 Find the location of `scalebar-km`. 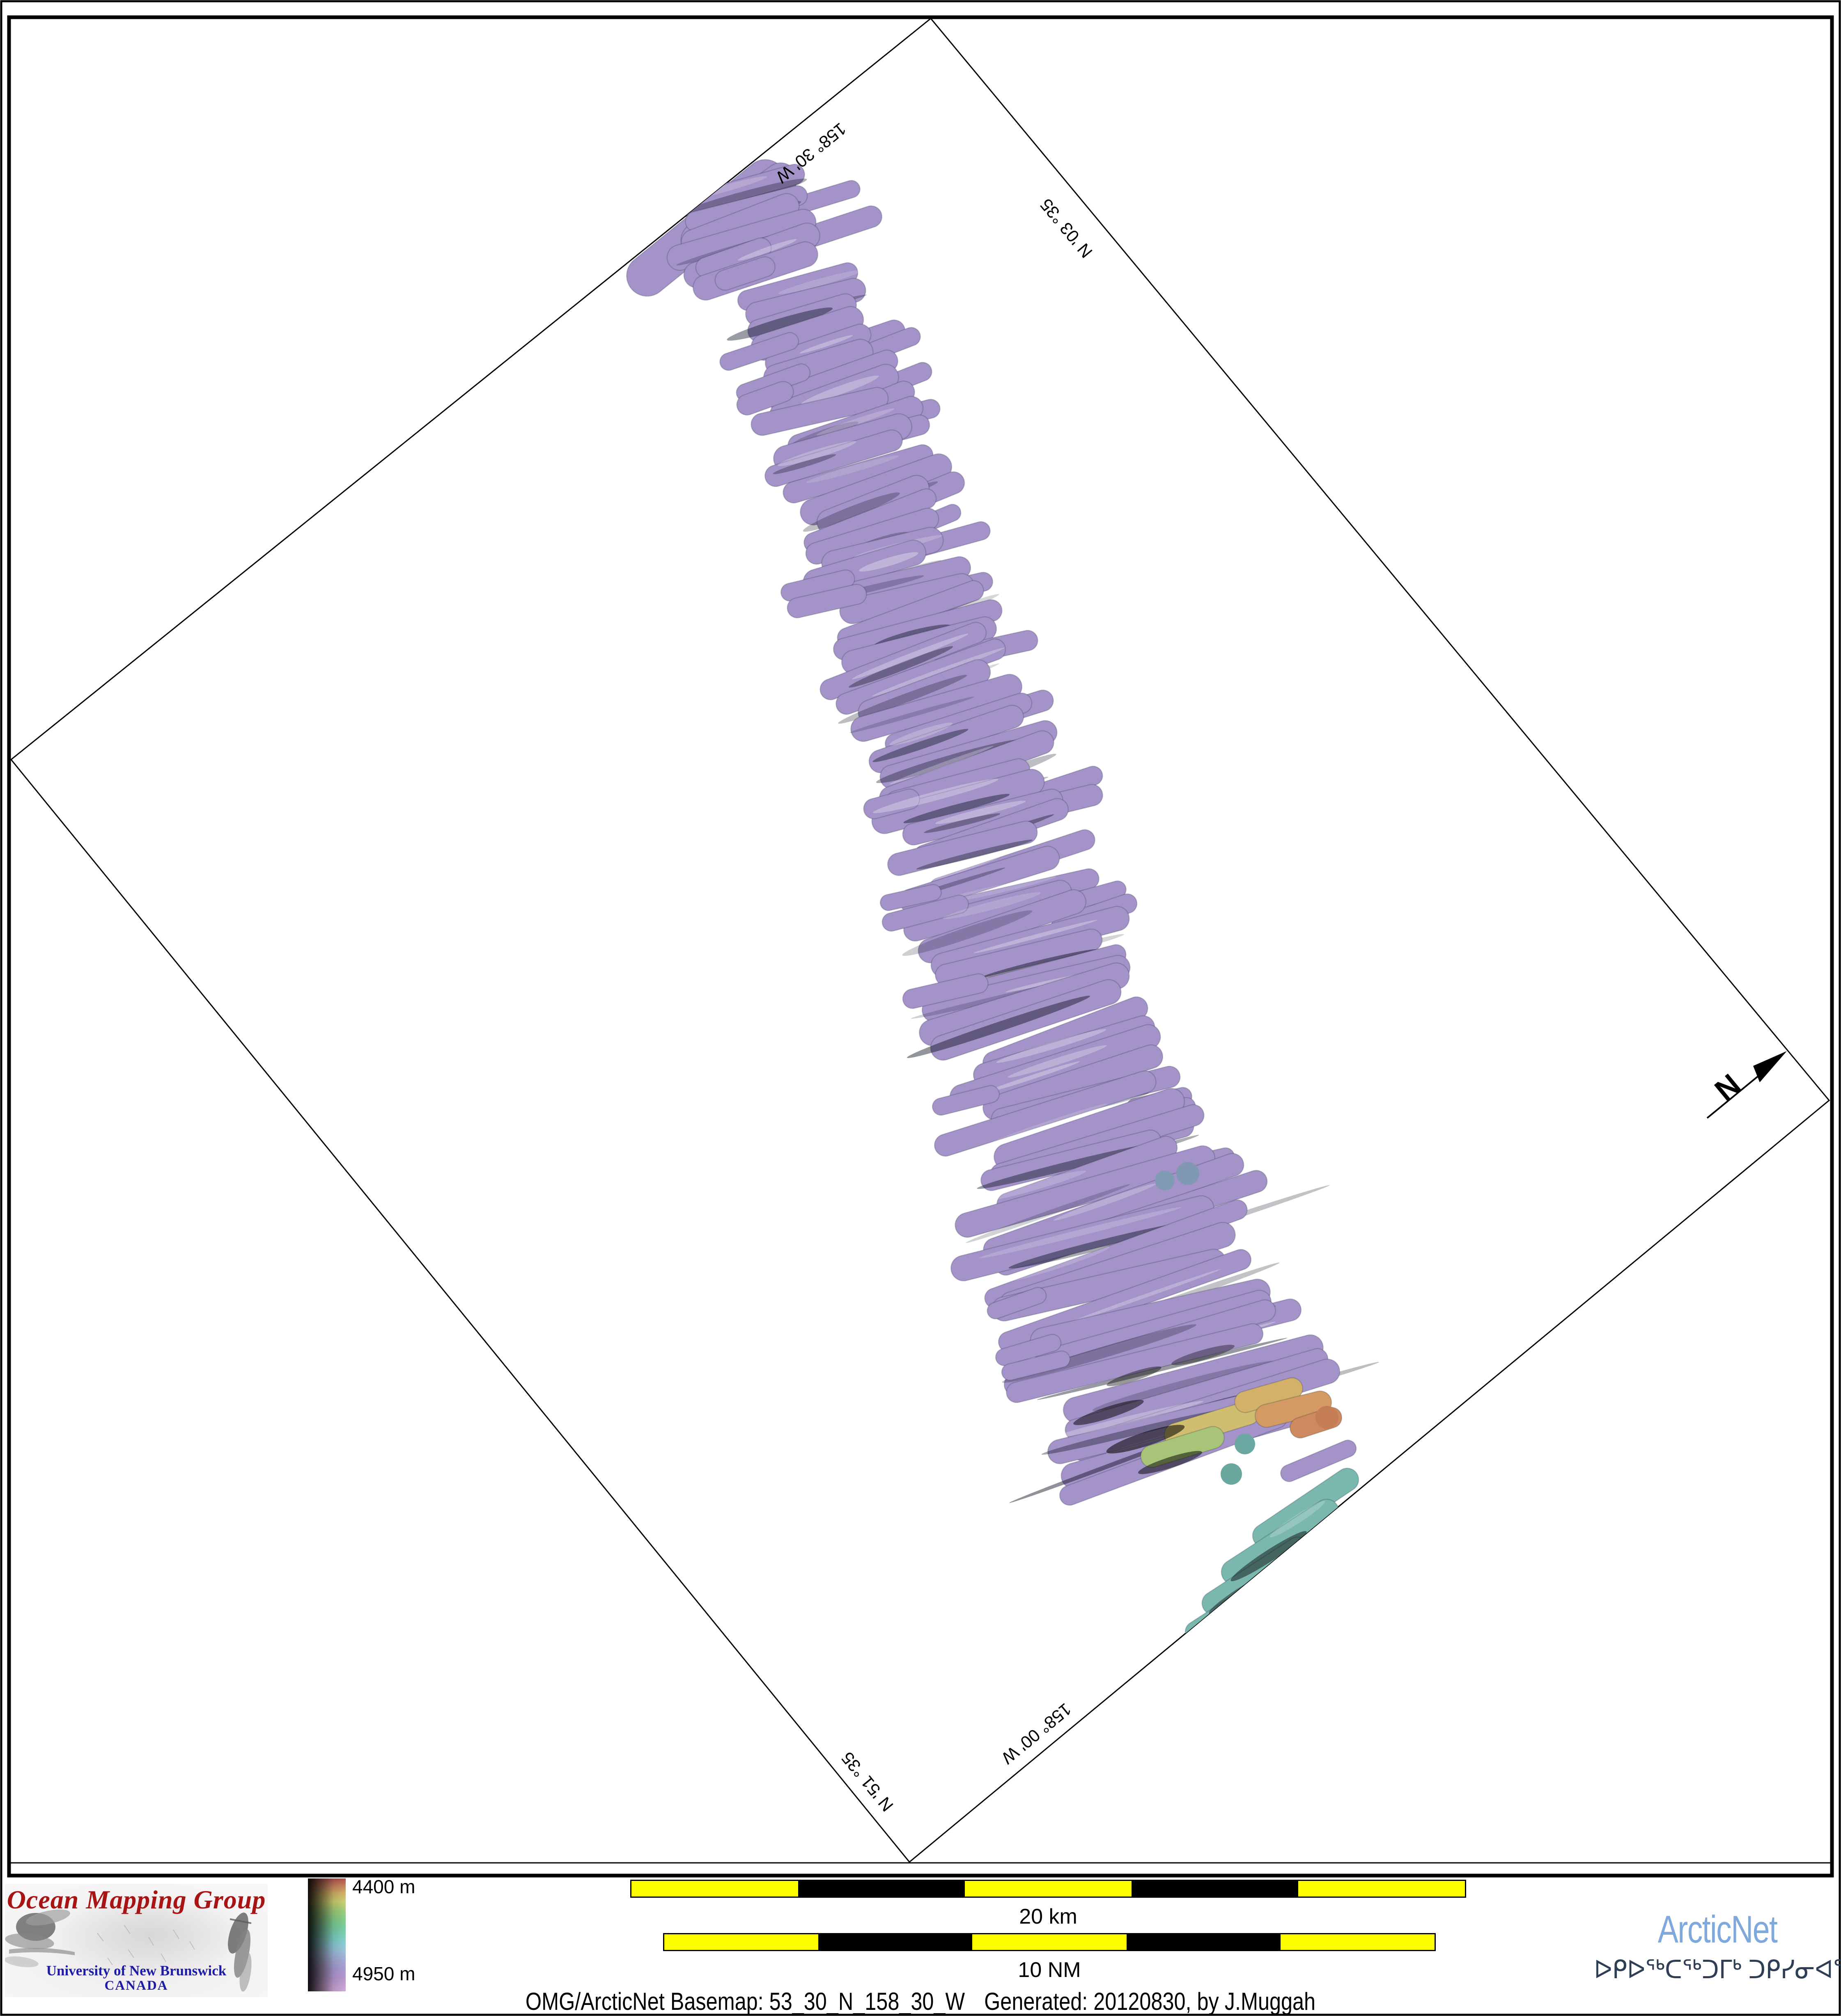

scalebar-km is located at coordinates (1048, 1889).